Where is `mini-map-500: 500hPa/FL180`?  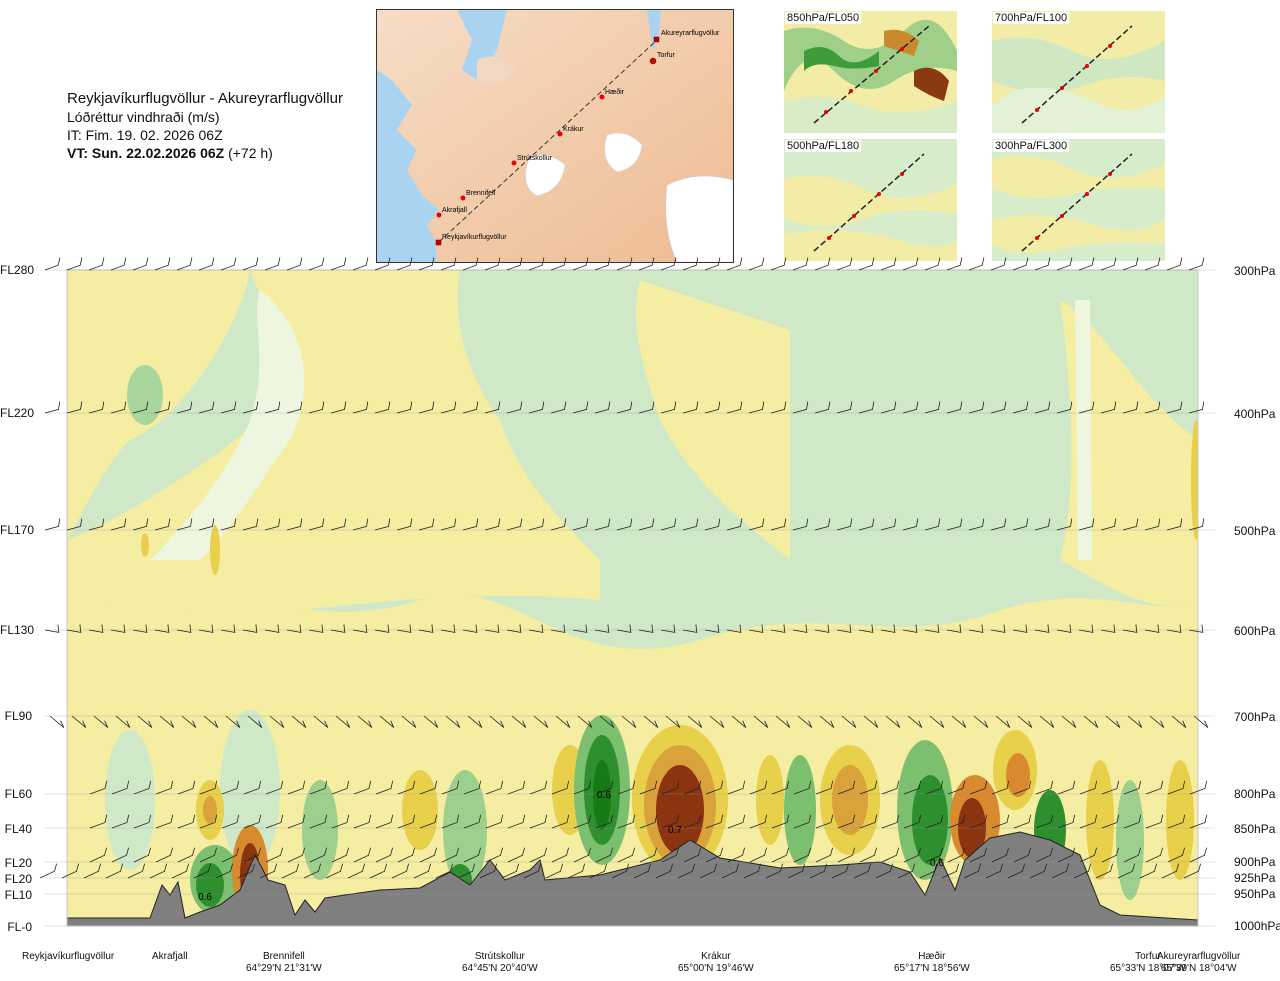
mini-map-500: 500hPa/FL180 is located at coordinates (870, 200).